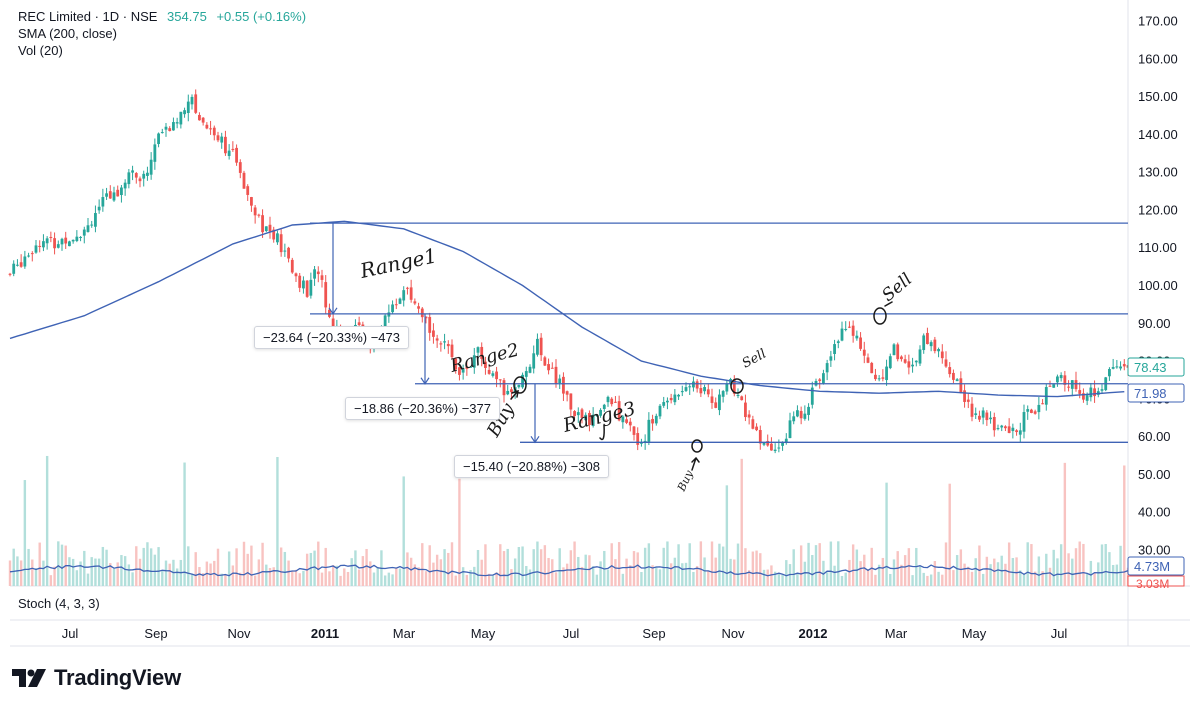 This screenshot has height=707, width=1200. What do you see at coordinates (67, 33) in the screenshot?
I see `sma-legend: SMA (200, close)` at bounding box center [67, 33].